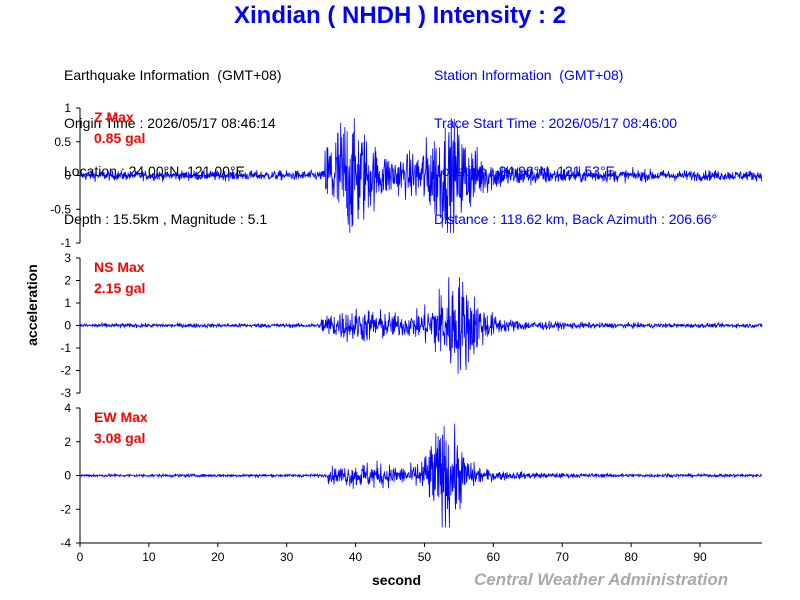  I want to click on station-info-heading: Station Information (GMT+08), so click(529, 75).